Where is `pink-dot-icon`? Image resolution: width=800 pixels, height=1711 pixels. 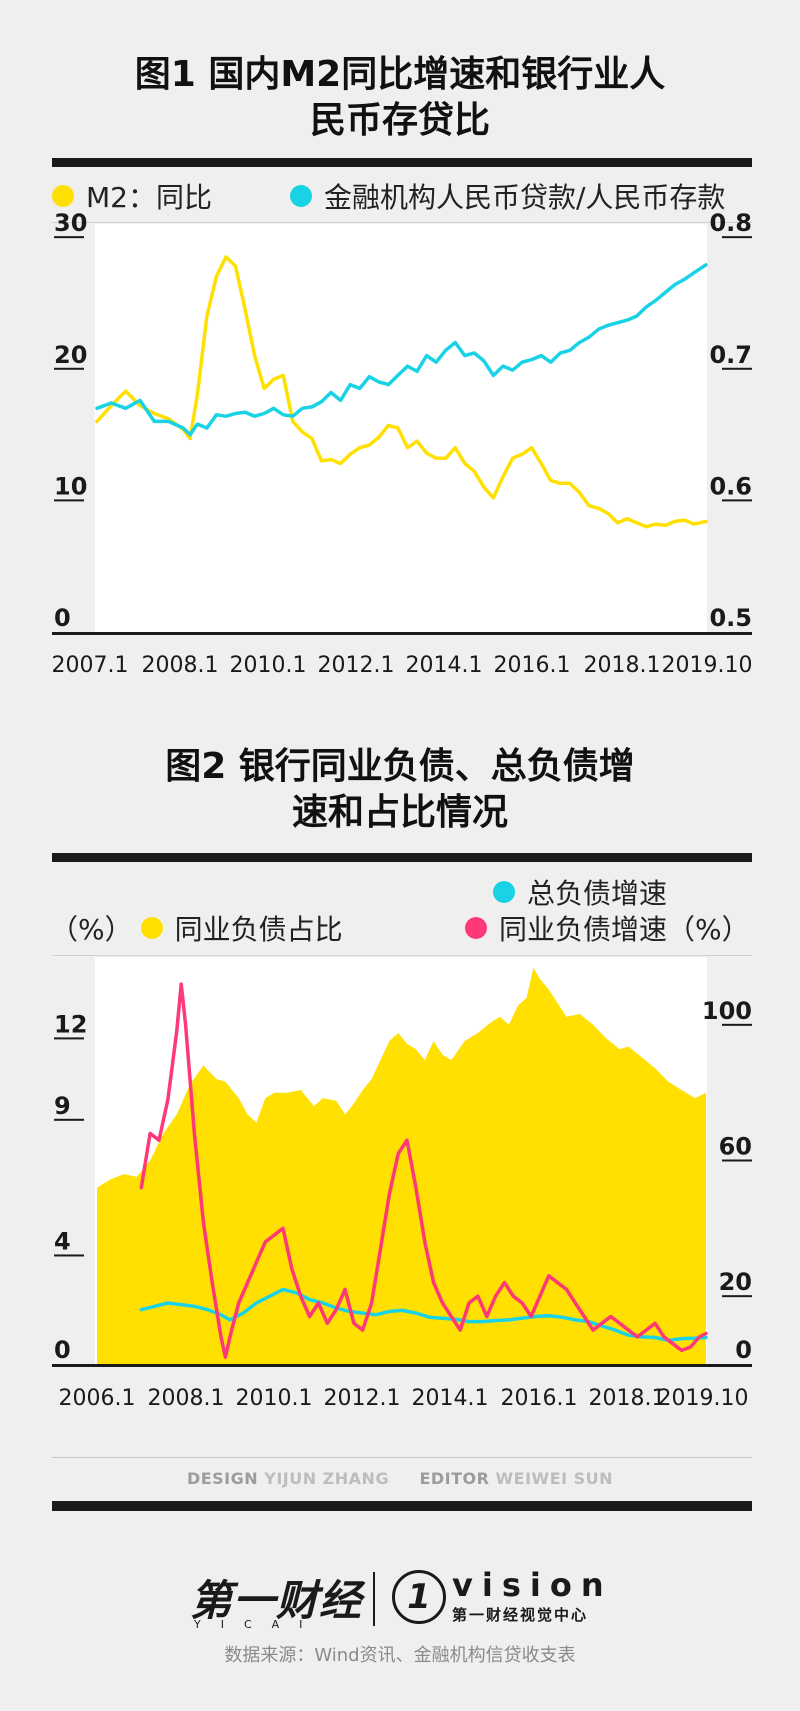 pink-dot-icon is located at coordinates (476, 928).